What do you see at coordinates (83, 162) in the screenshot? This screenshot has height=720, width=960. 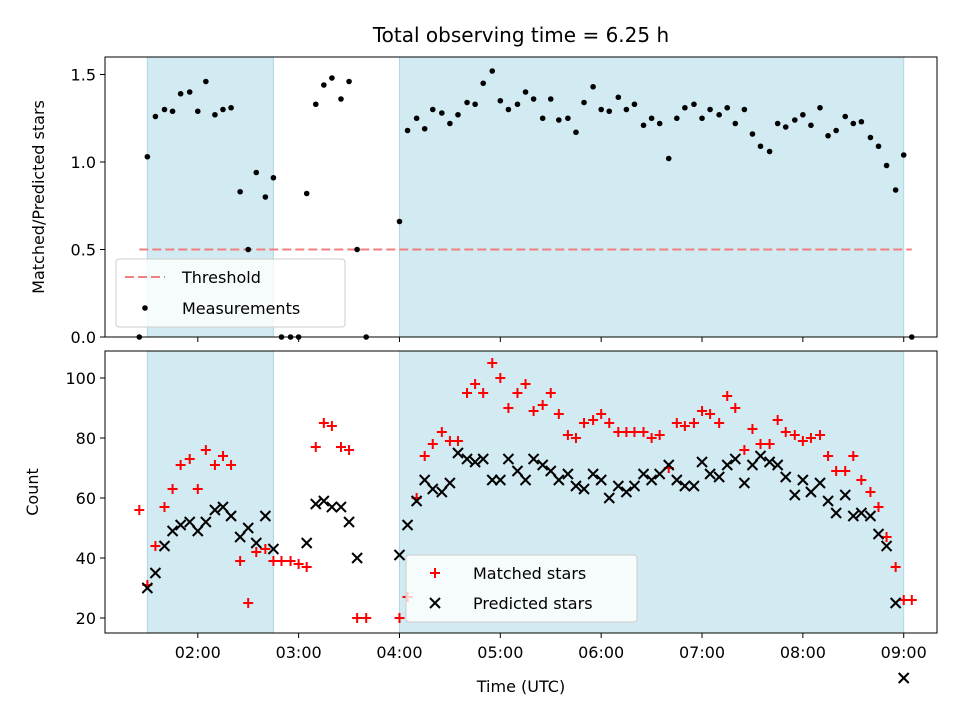 I see `y-tick-label: 1.0` at bounding box center [83, 162].